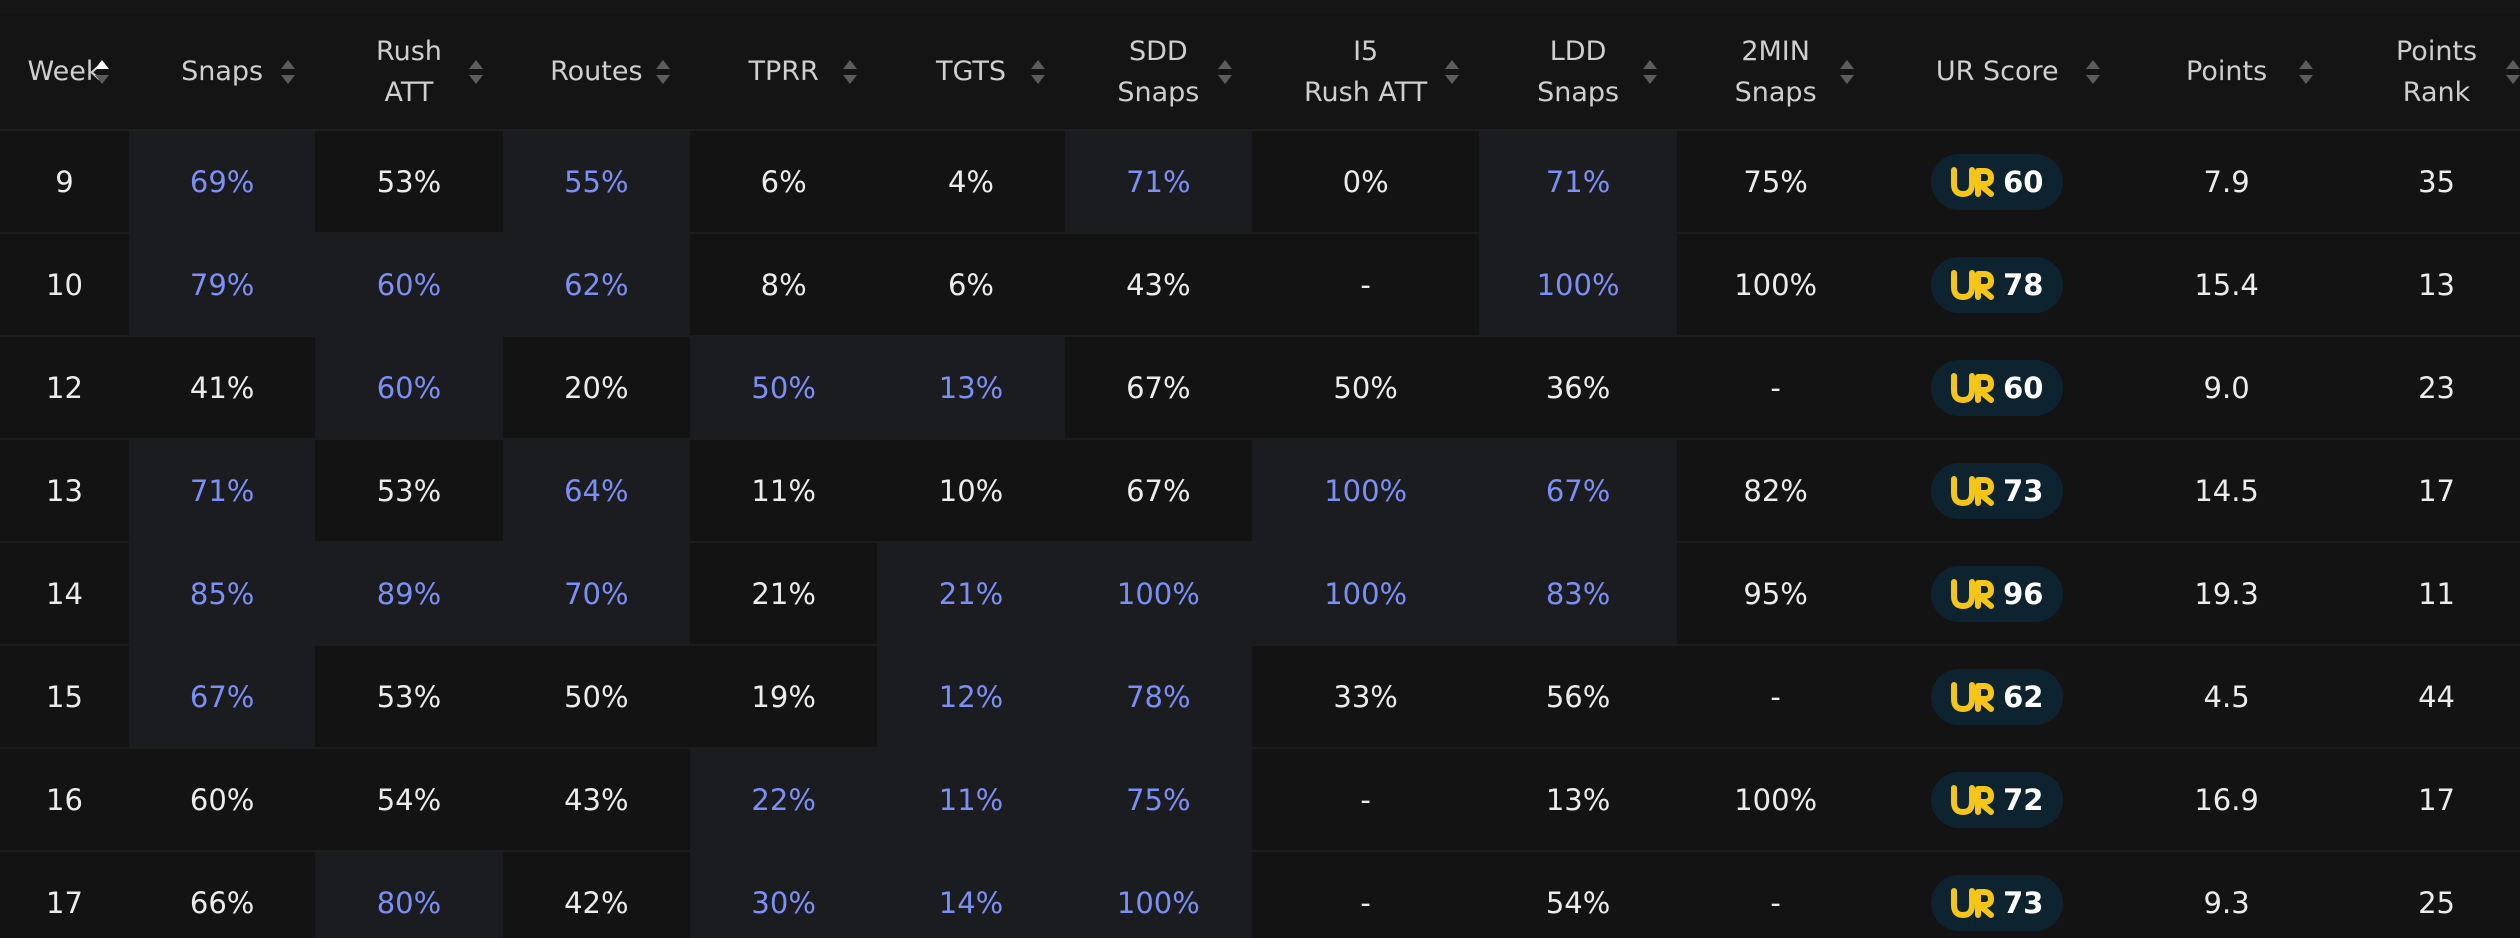 The width and height of the screenshot is (2520, 938). I want to click on column-header-label: I5 Rush ATT, so click(1365, 72).